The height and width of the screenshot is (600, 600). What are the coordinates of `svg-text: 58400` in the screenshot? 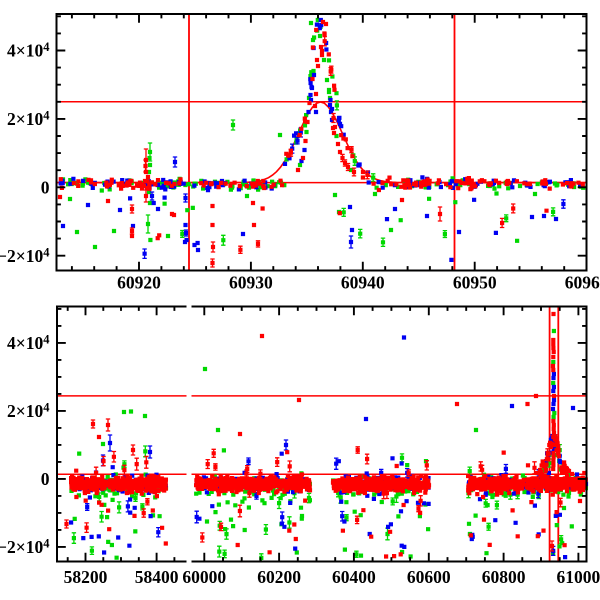 It's located at (157, 577).